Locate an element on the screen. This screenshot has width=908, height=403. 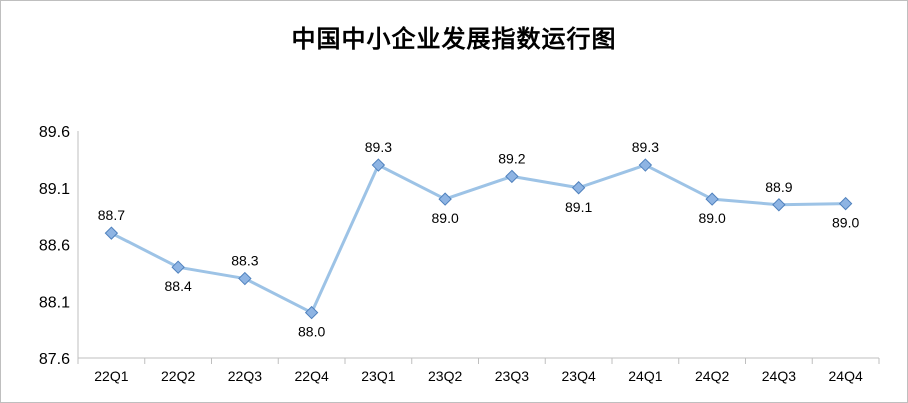
x-tick-label: 24Q1 is located at coordinates (645, 376).